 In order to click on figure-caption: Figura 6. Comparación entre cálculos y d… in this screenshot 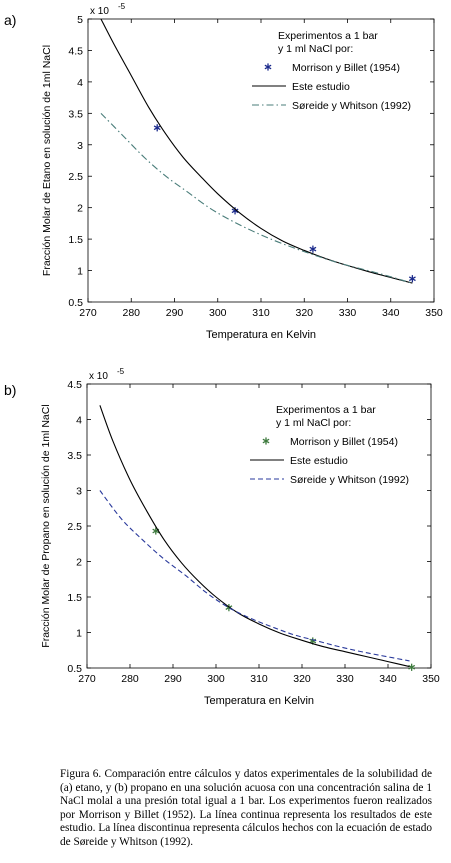, I will do `click(246, 808)`.